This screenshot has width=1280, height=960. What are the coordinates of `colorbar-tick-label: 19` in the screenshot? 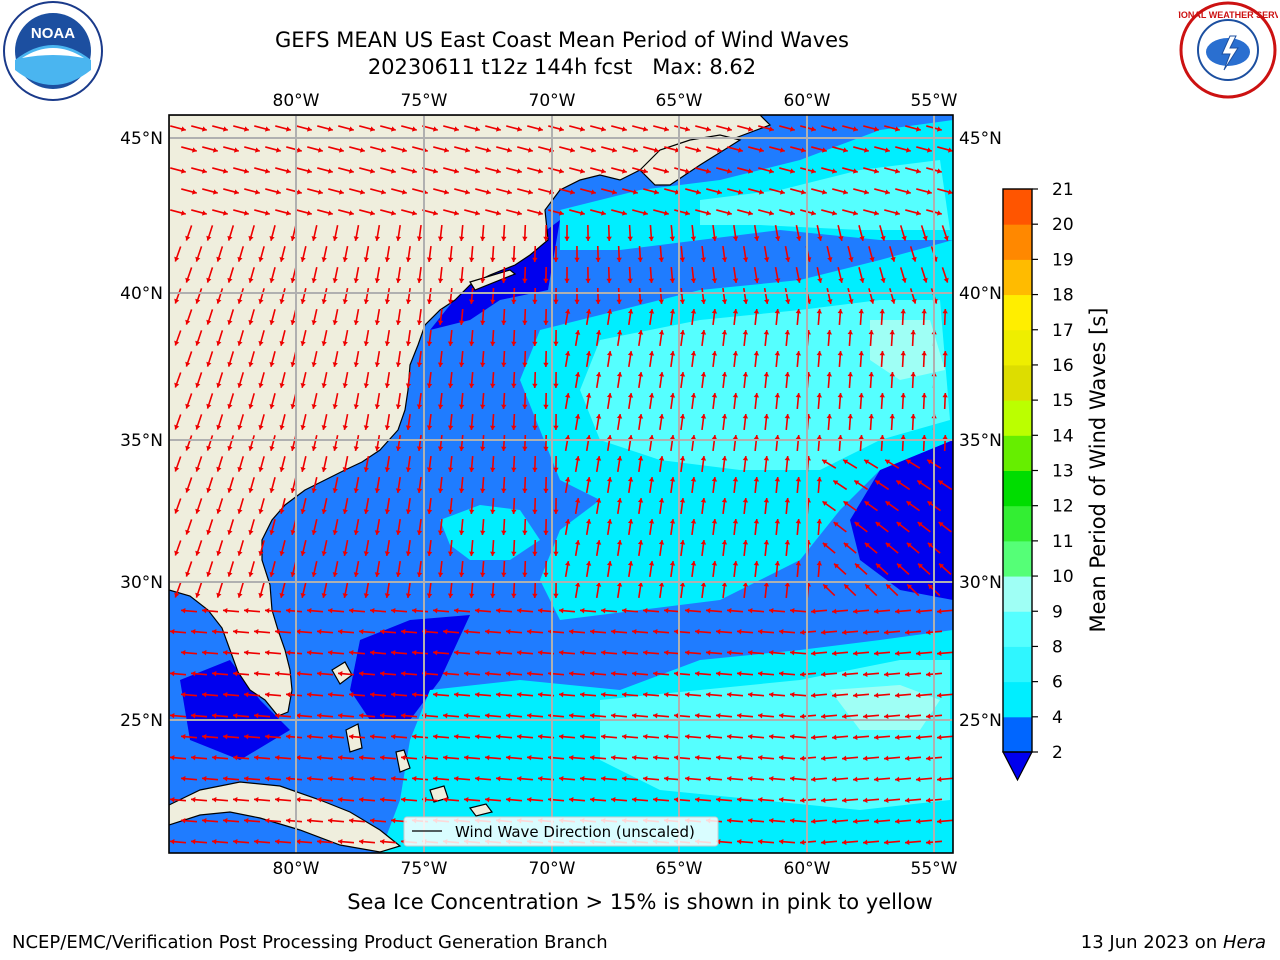 It's located at (1063, 260).